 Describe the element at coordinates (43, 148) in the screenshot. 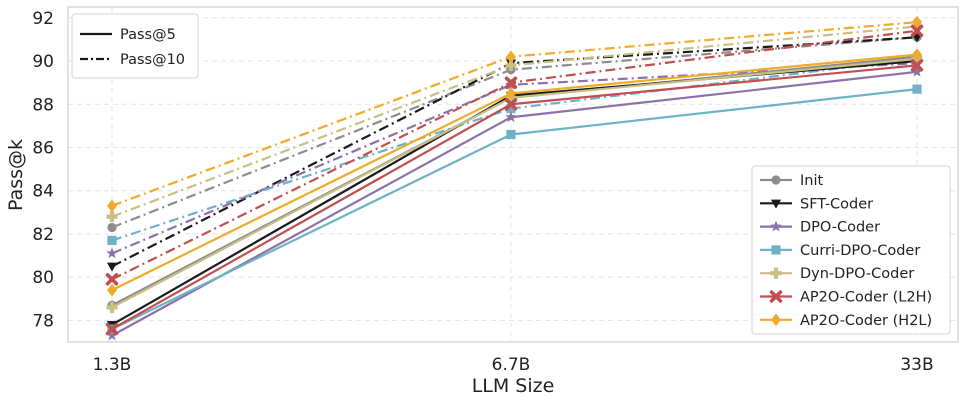

I see `y-tick-label: 86` at that location.